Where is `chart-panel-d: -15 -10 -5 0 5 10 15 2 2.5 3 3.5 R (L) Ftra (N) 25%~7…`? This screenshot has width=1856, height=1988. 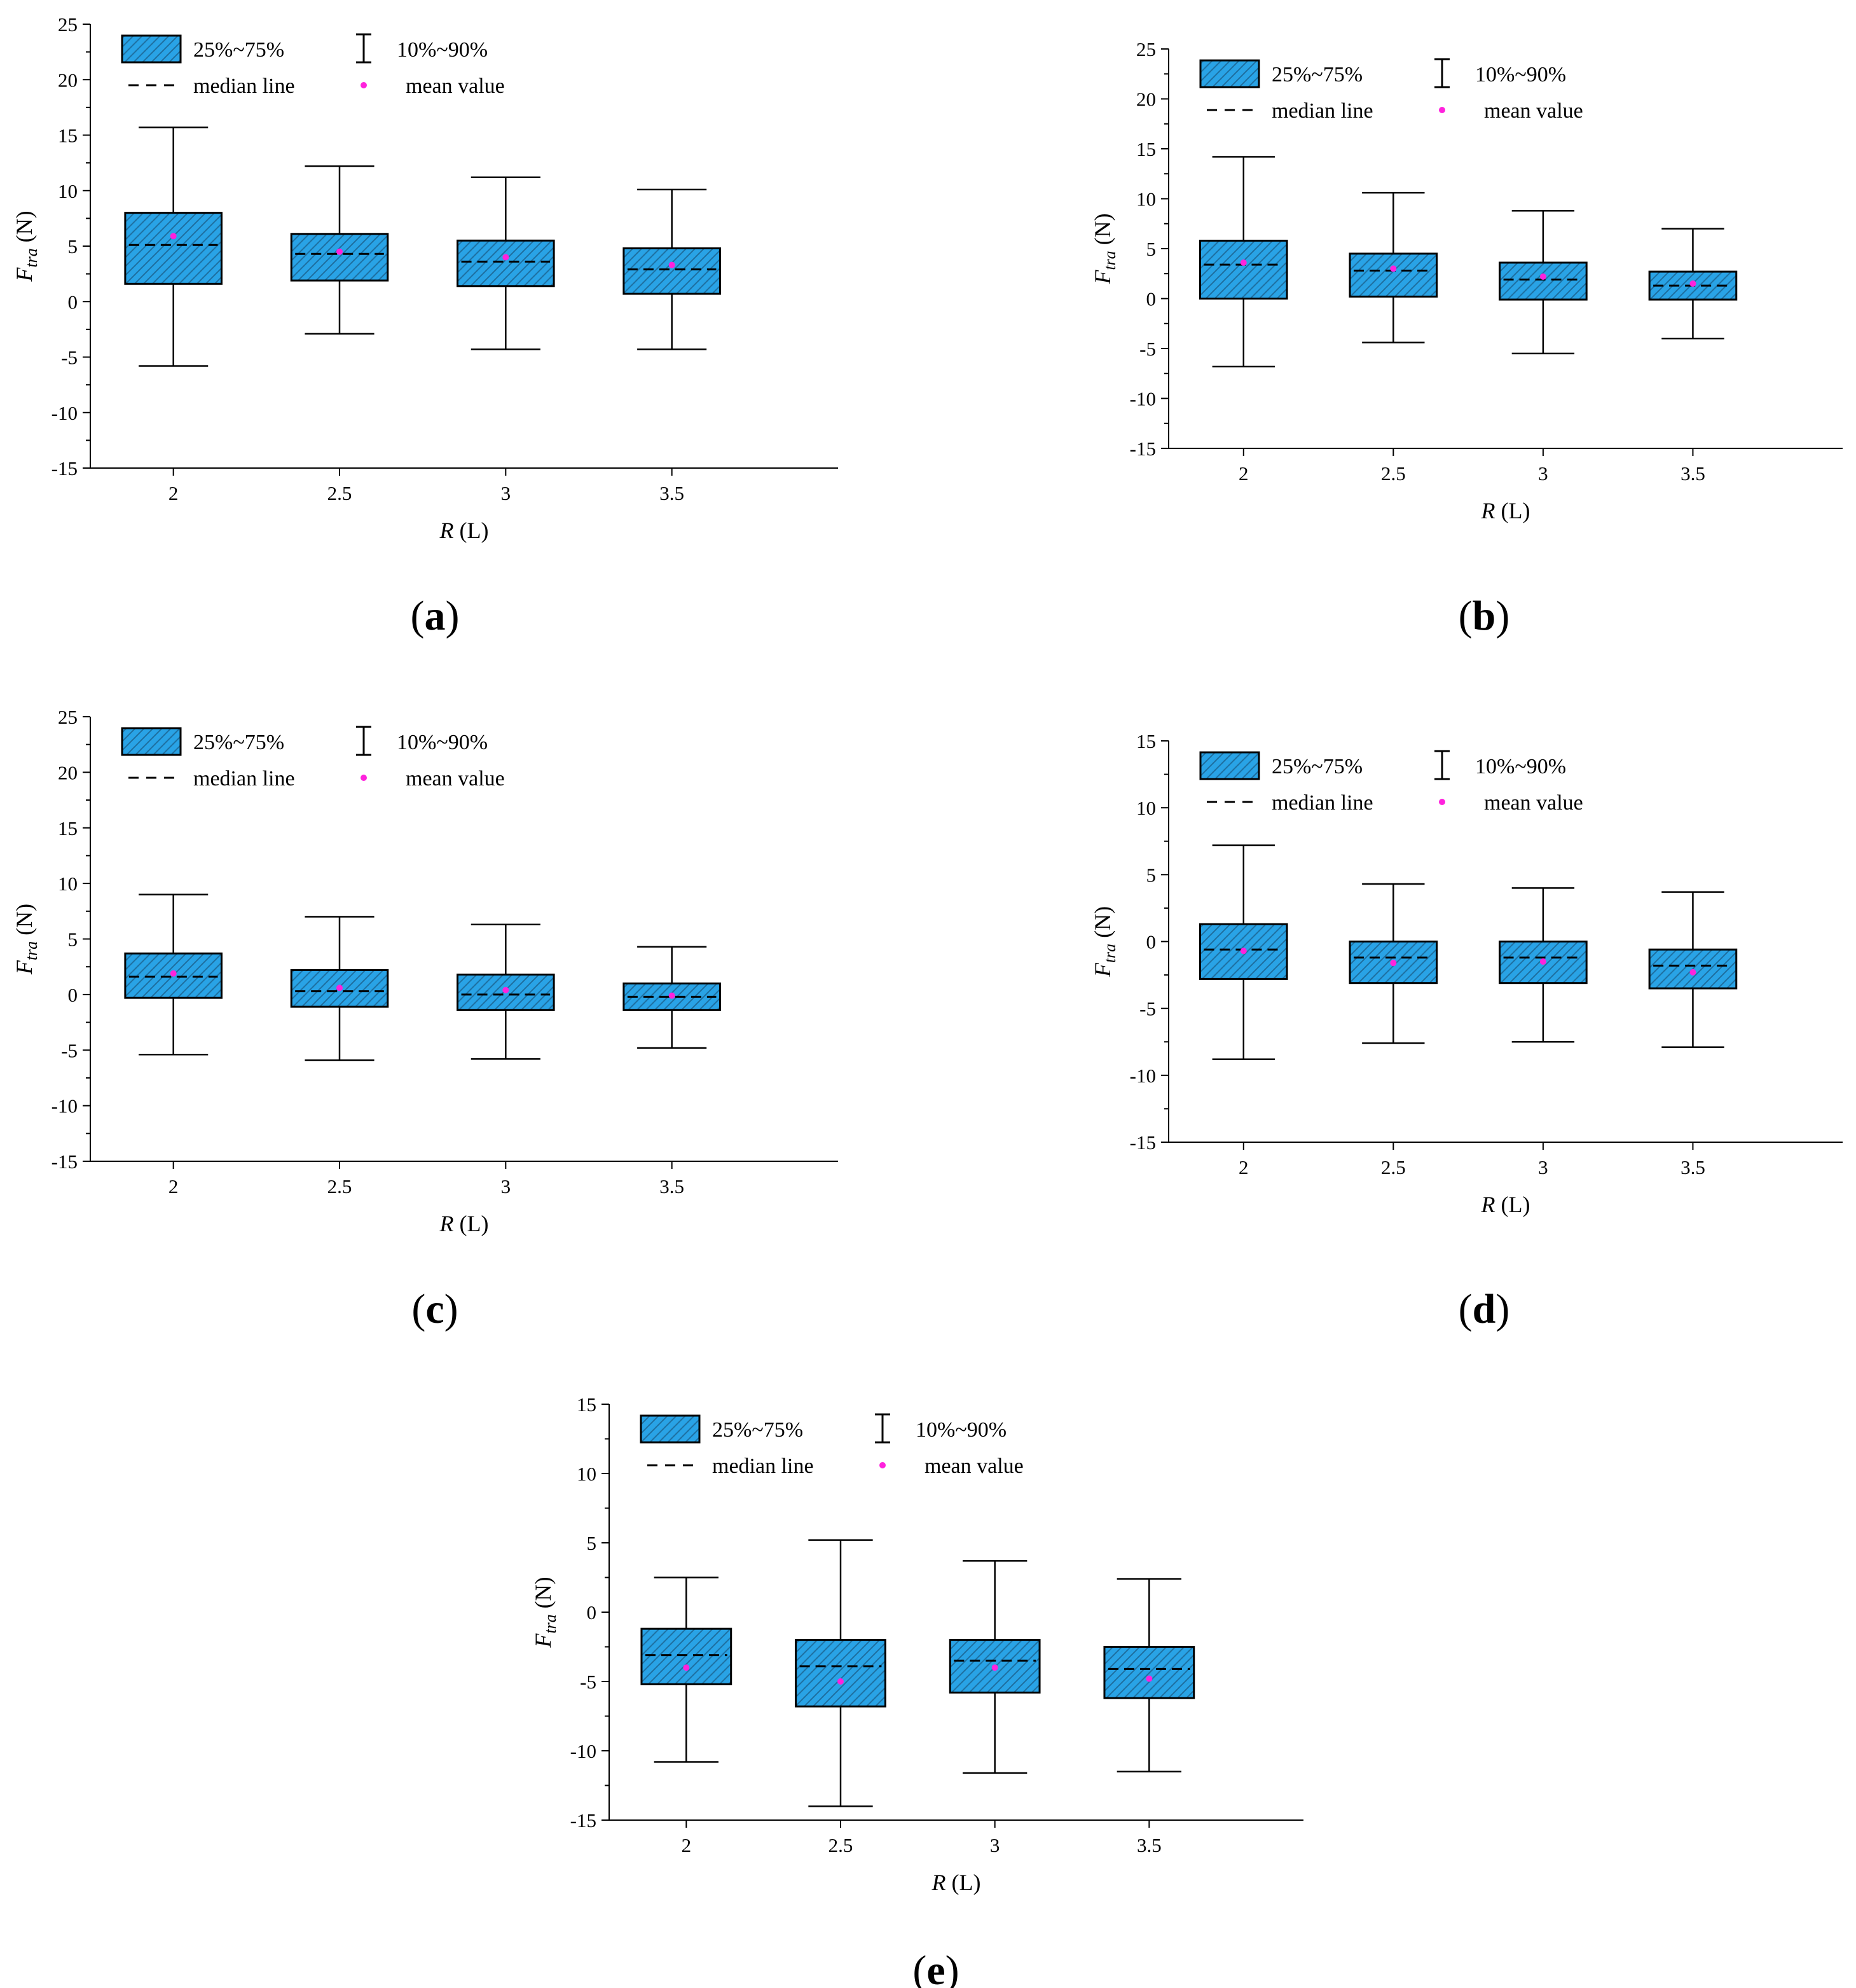 chart-panel-d: -15 -10 -5 0 5 10 15 2 2.5 3 3.5 R (L) Ftra (N) 25%~7… is located at coordinates (1467, 1031).